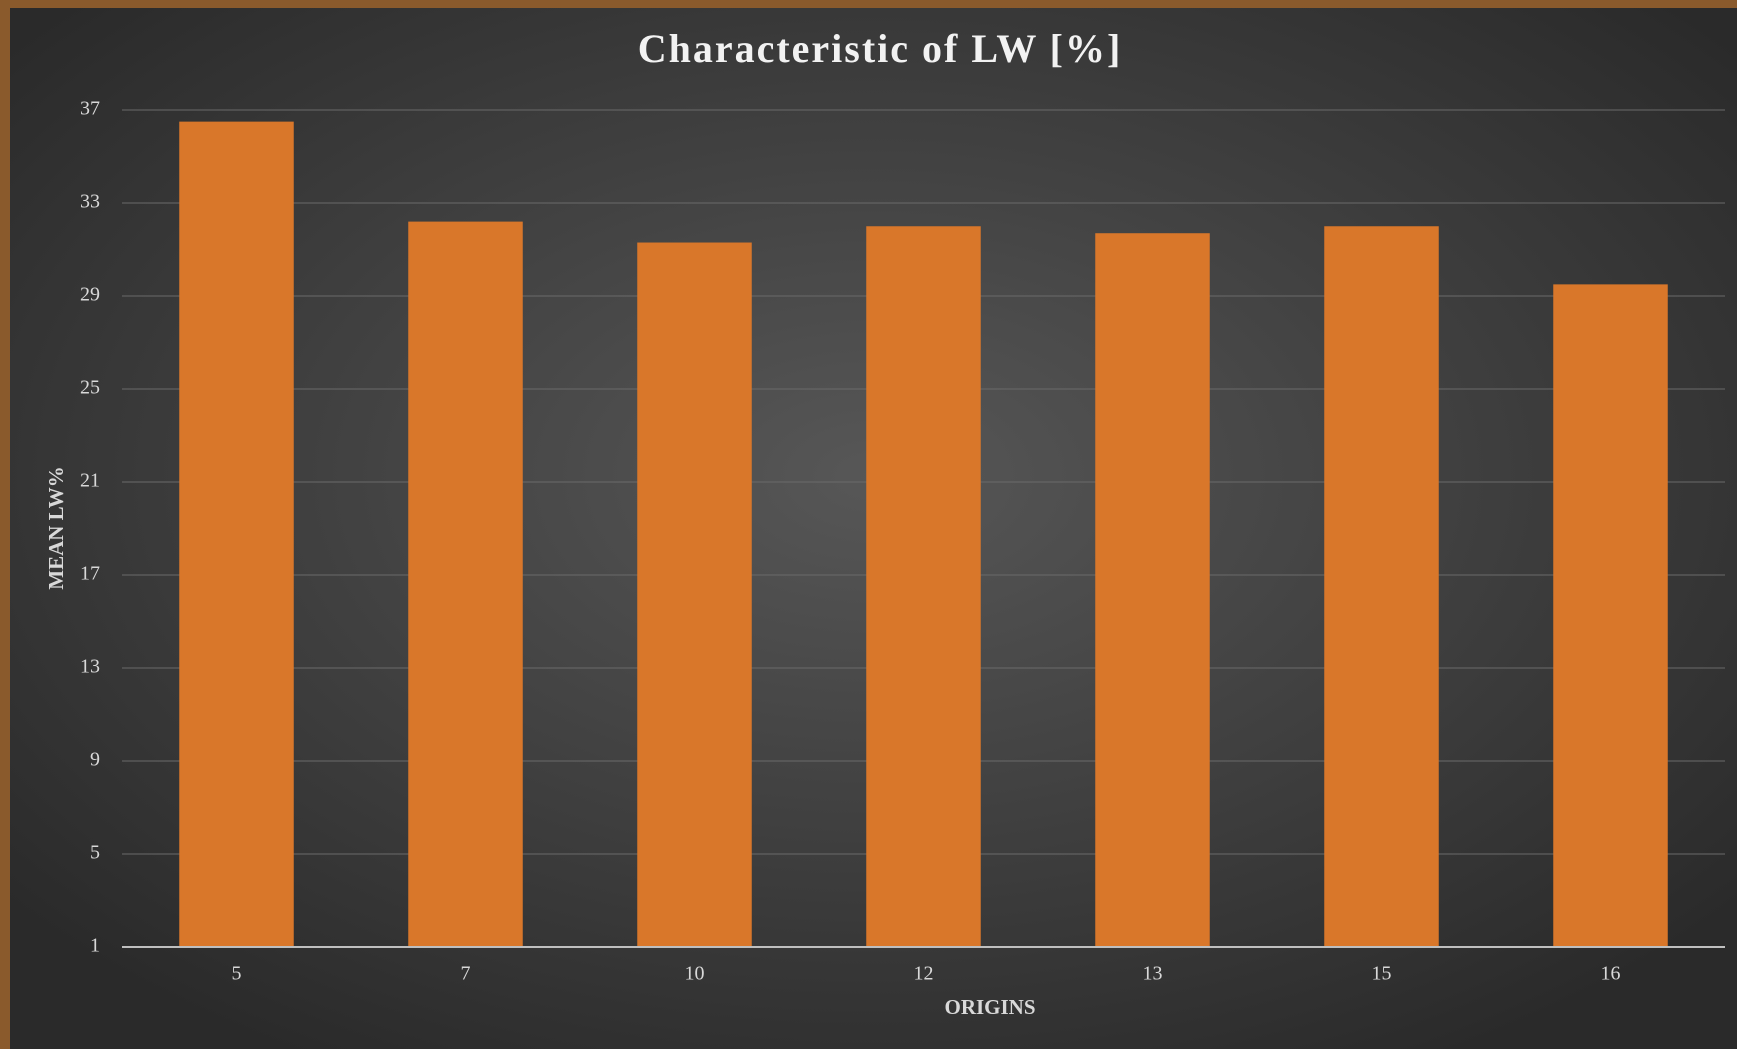 Image resolution: width=1737 pixels, height=1049 pixels. What do you see at coordinates (95, 760) in the screenshot?
I see `y-tick-label: 9` at bounding box center [95, 760].